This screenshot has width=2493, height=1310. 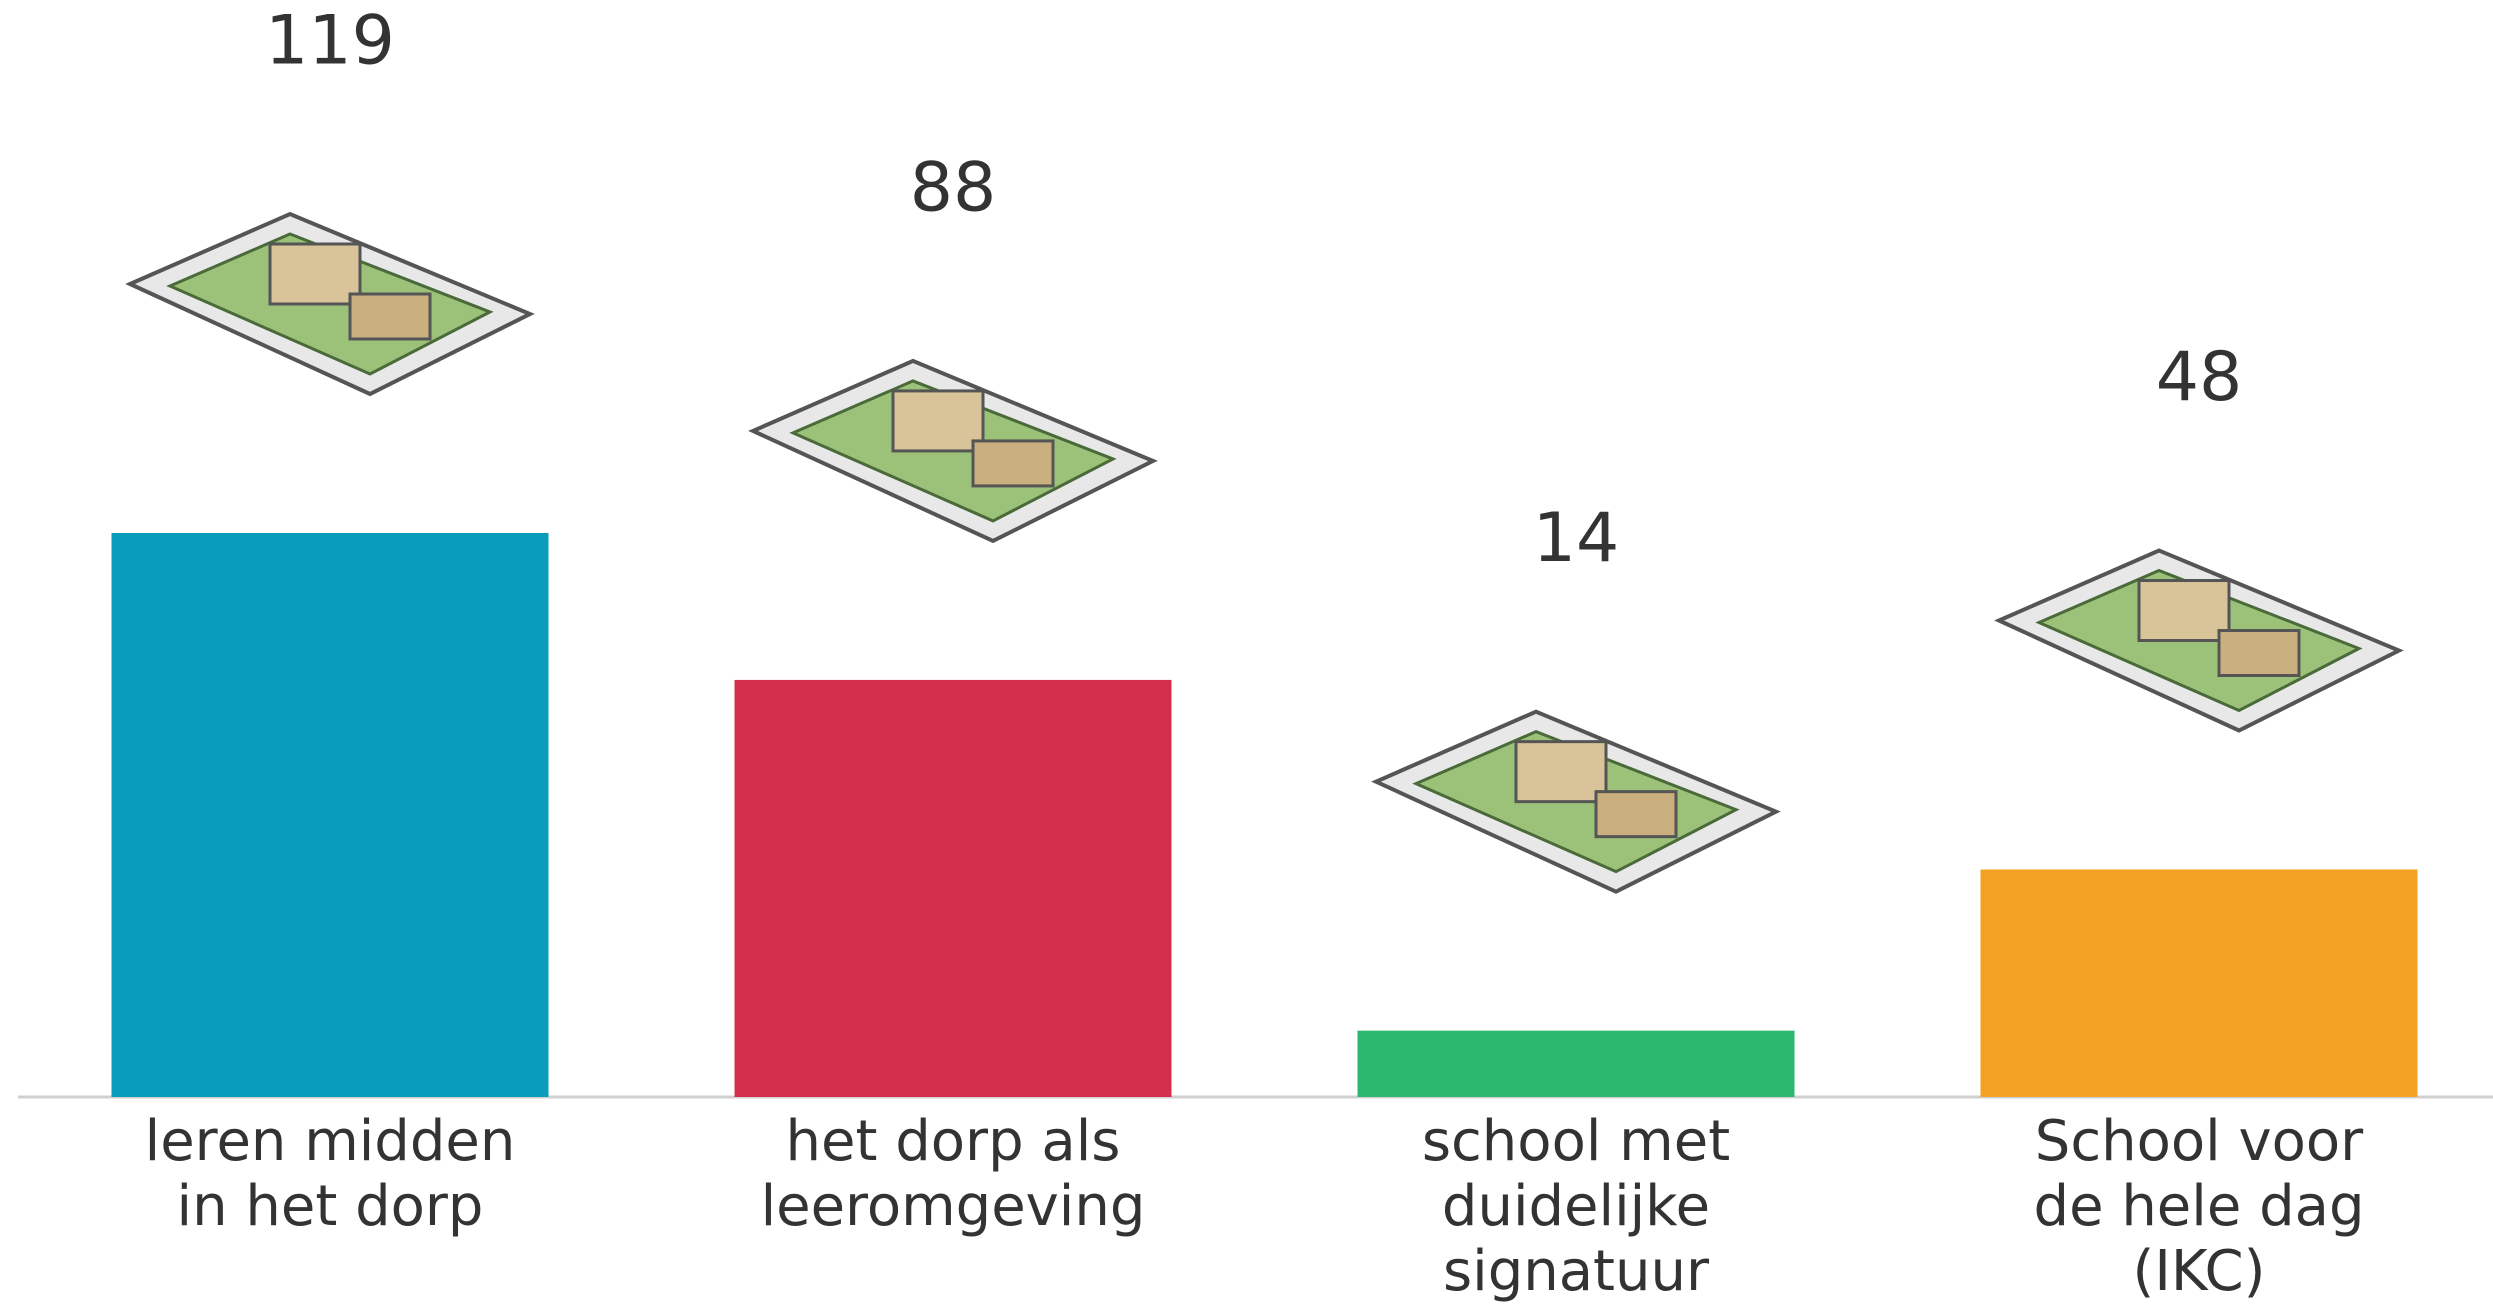 What do you see at coordinates (2199, 1141) in the screenshot?
I see `category-label: School voor` at bounding box center [2199, 1141].